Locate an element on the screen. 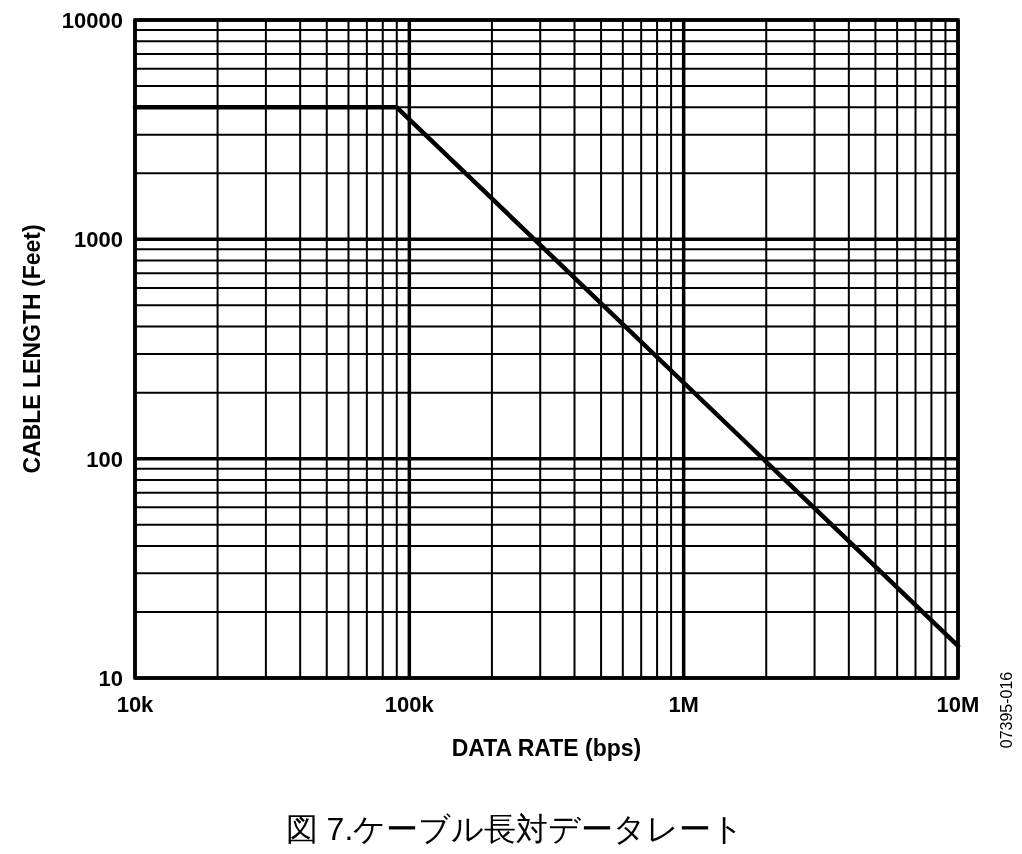 This screenshot has height=854, width=1022. x-axis-title: DATA RATE (bps) is located at coordinates (546, 748).